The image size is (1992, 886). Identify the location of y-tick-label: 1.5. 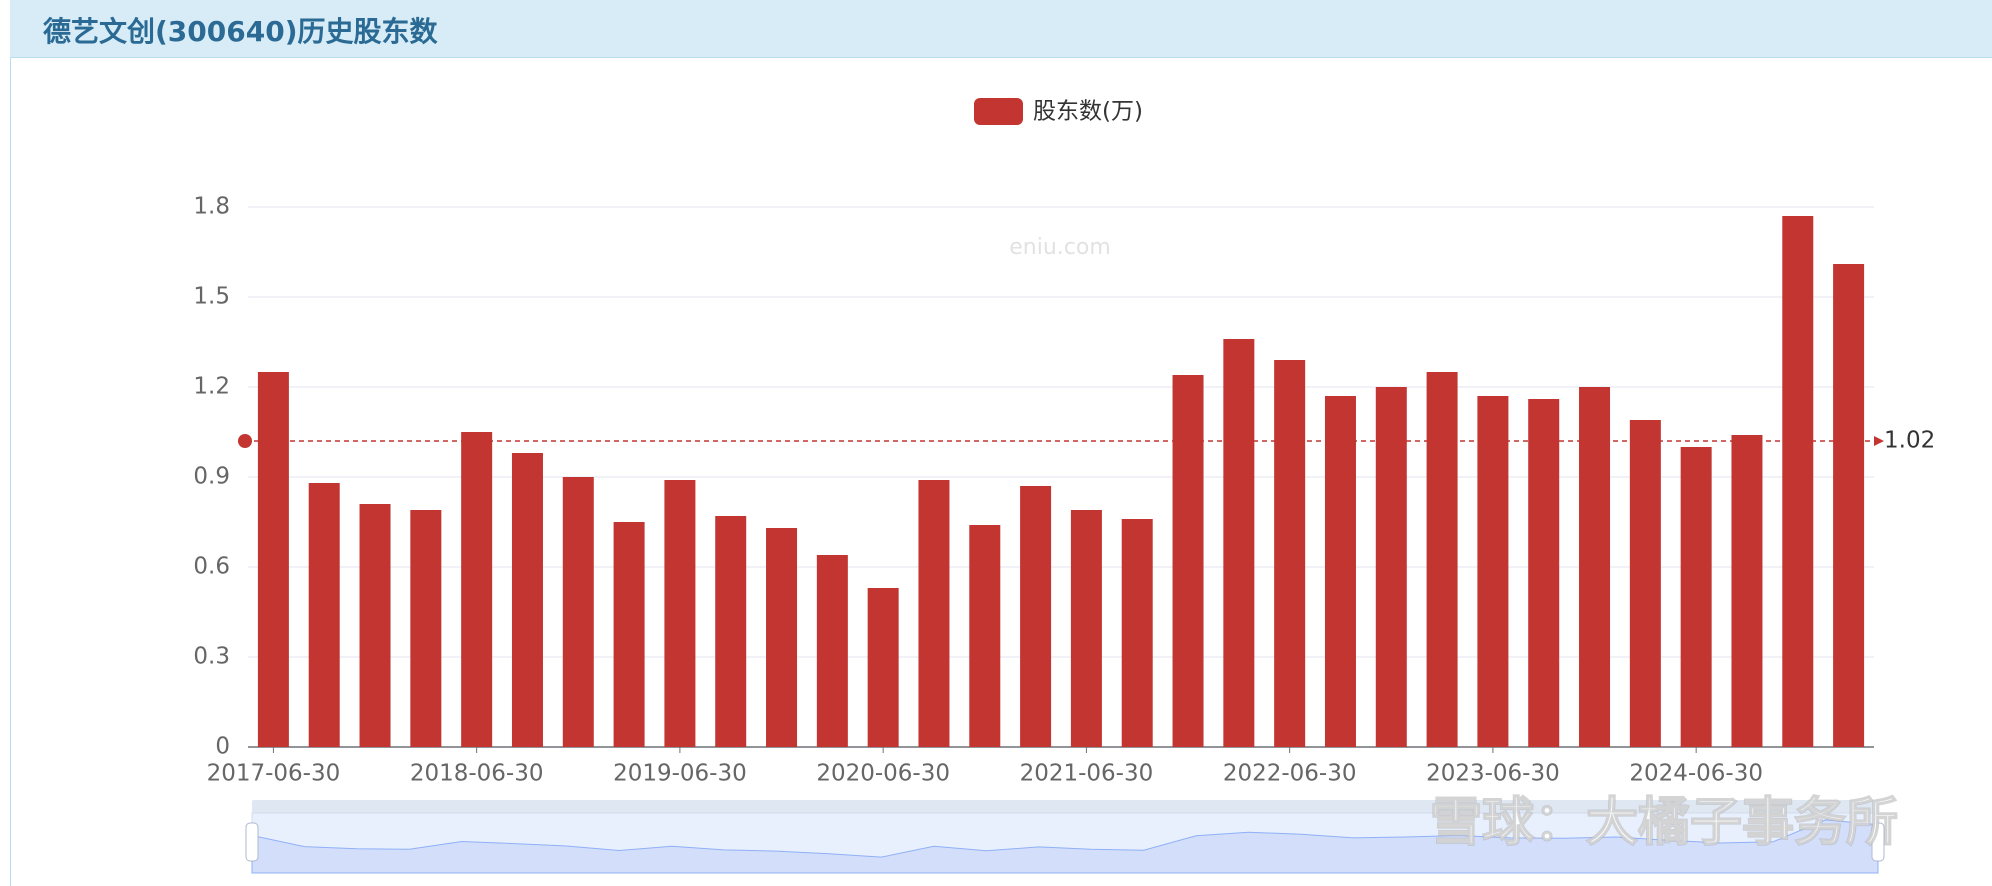
(211, 297).